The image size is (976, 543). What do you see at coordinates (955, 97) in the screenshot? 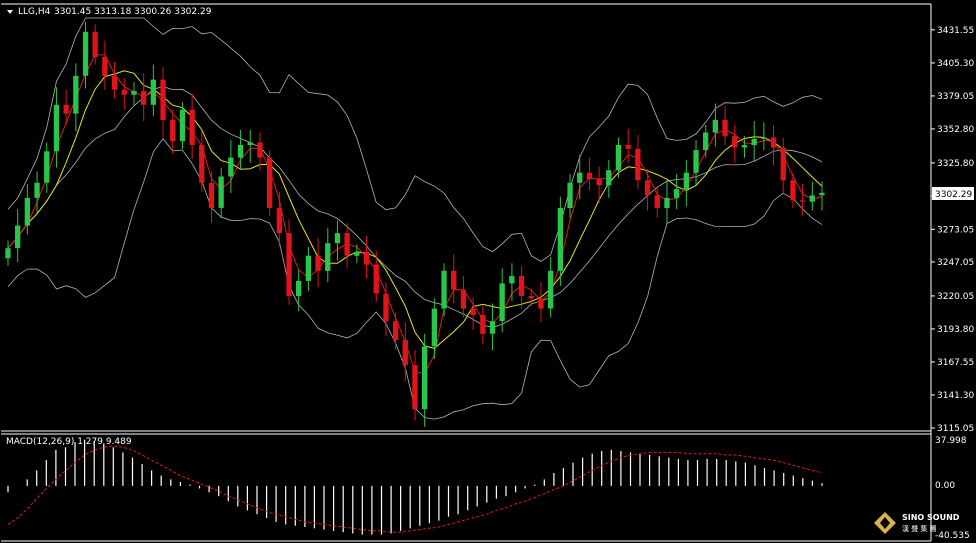
I see `price-tick-label: 3379.05` at bounding box center [955, 97].